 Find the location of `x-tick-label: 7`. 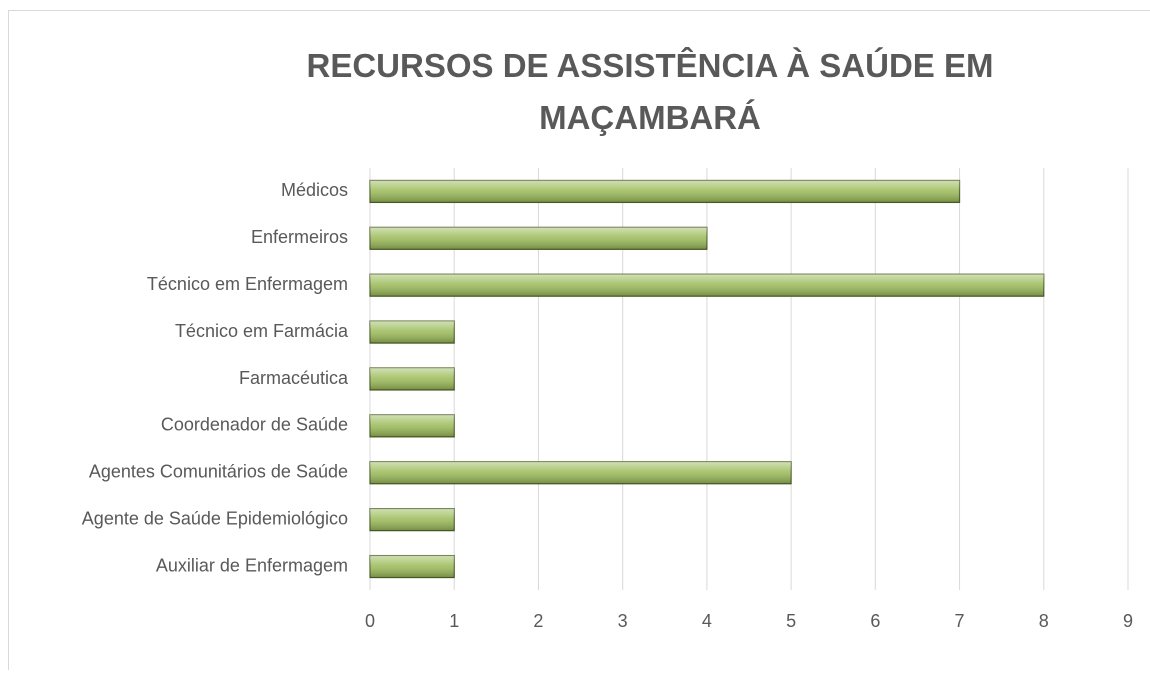

x-tick-label: 7 is located at coordinates (960, 621).